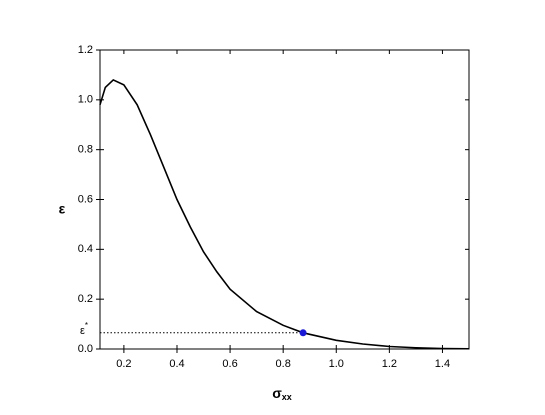 The image size is (545, 415). What do you see at coordinates (229, 364) in the screenshot?
I see `x-tick-label: 0.6` at bounding box center [229, 364].